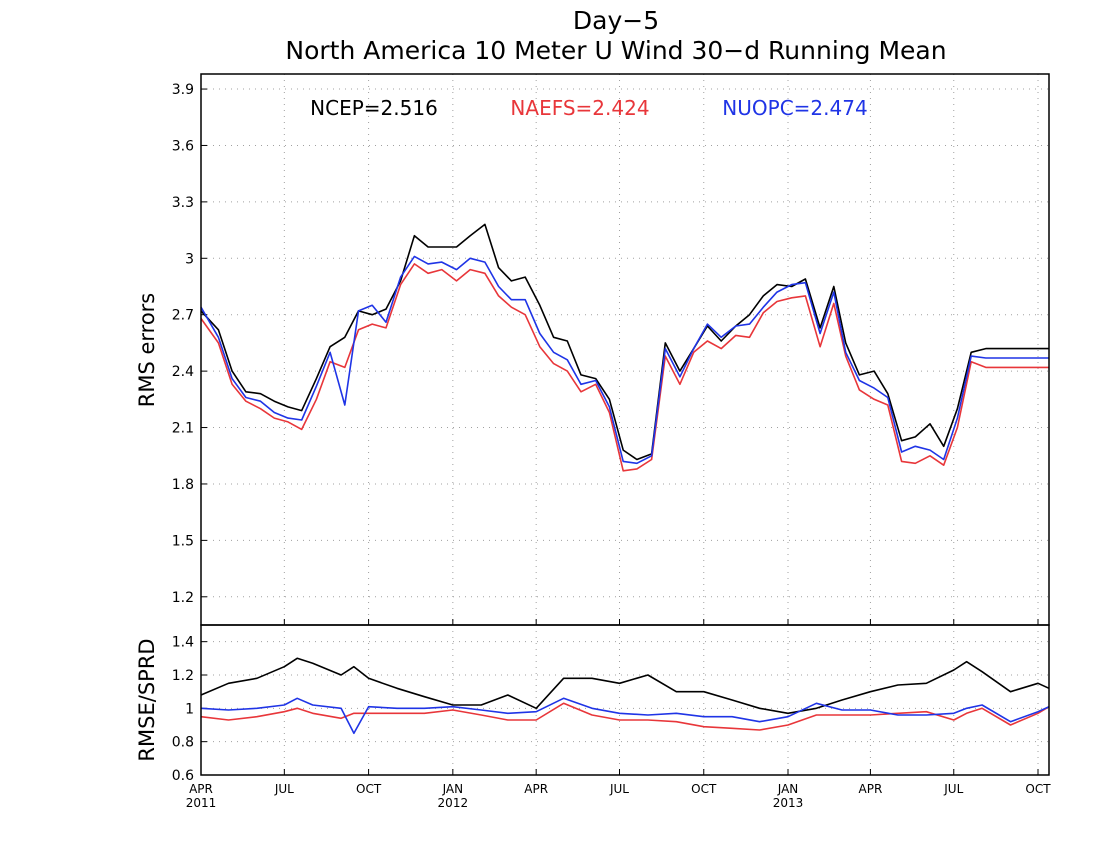 Image resolution: width=1100 pixels, height=850 pixels. Describe the element at coordinates (374, 108) in the screenshot. I see `legend-ncep: NCEP=2.516` at that location.